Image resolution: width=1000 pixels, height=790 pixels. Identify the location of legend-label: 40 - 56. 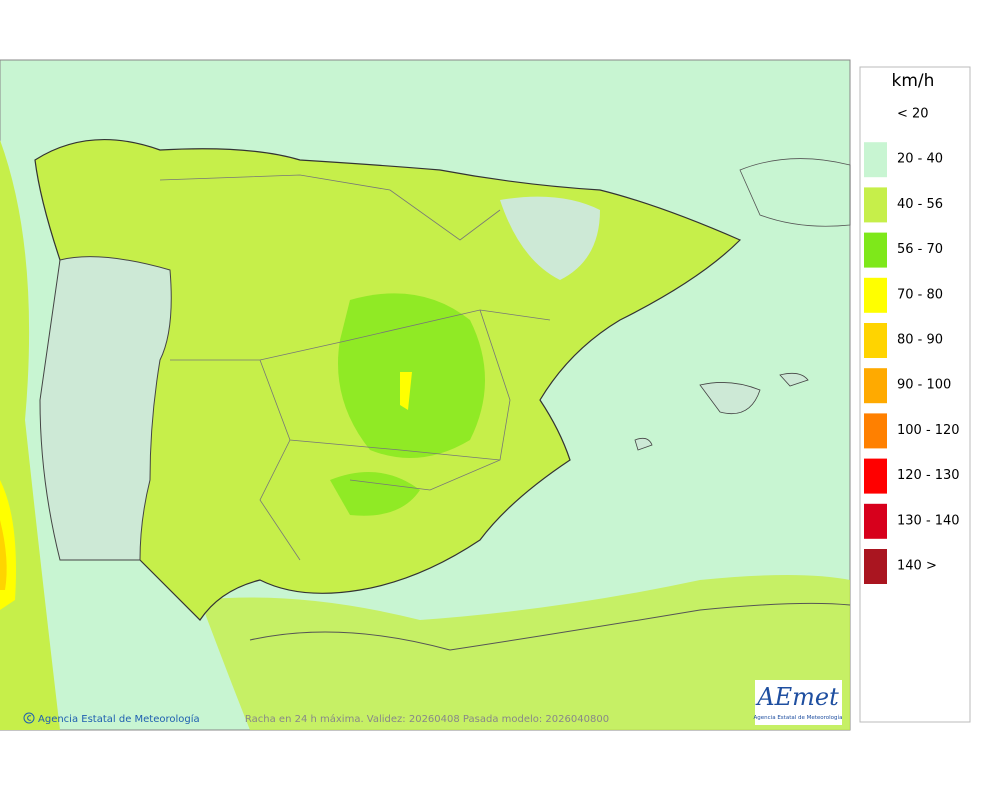
(920, 204).